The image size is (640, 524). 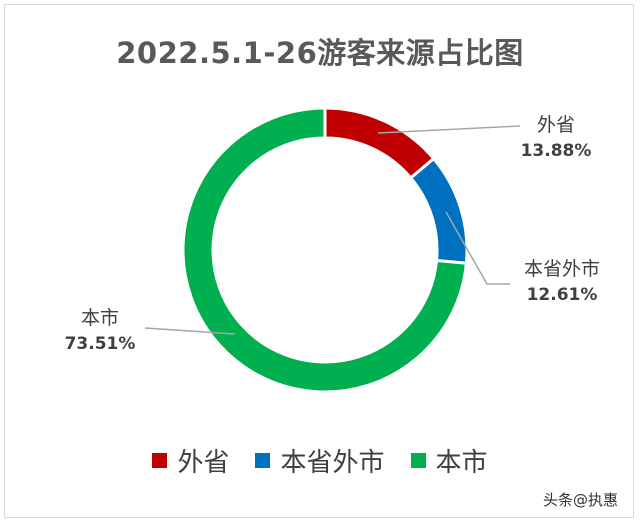 I want to click on legend-label-benshengwaishi: 本省外市, so click(x=332, y=463).